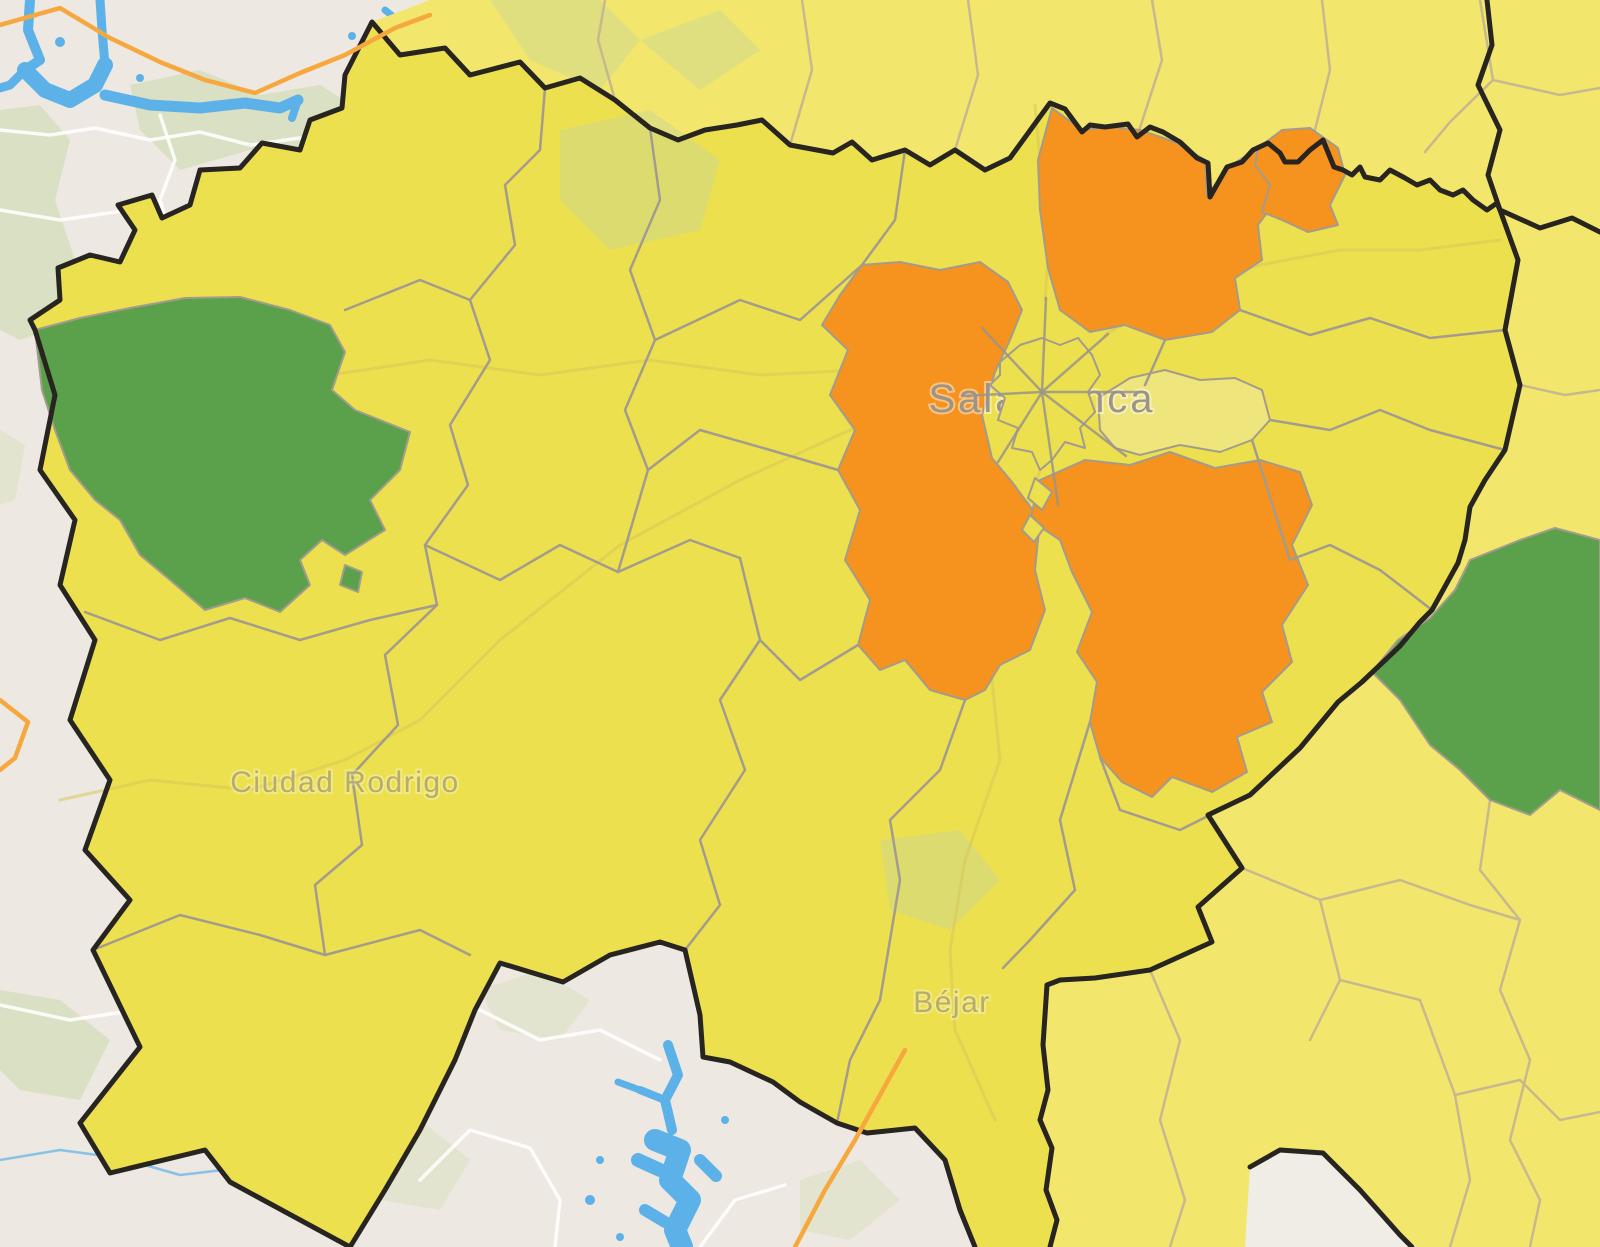 This screenshot has height=1247, width=1600. What do you see at coordinates (657, 1143) in the screenshot?
I see `reservoir-south` at bounding box center [657, 1143].